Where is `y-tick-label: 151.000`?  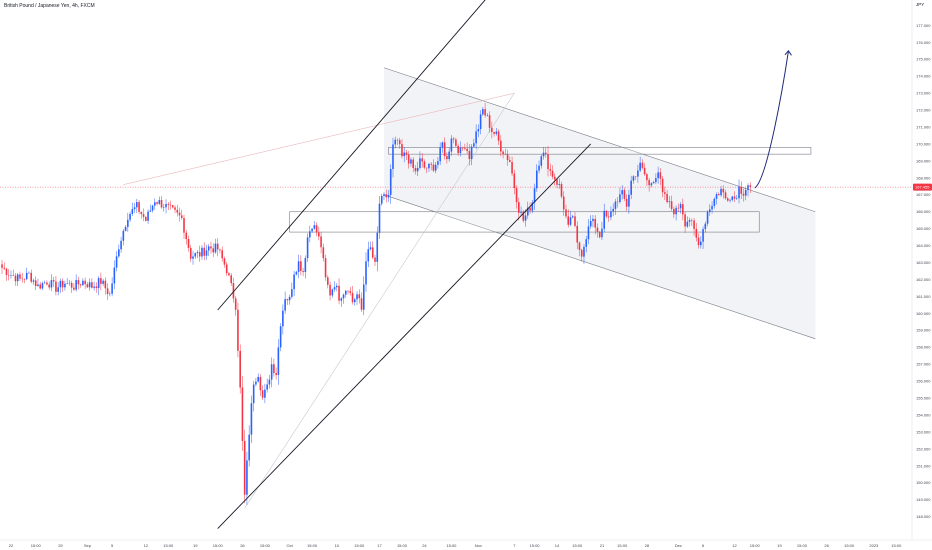
y-tick-label: 151.000 is located at coordinates (923, 465).